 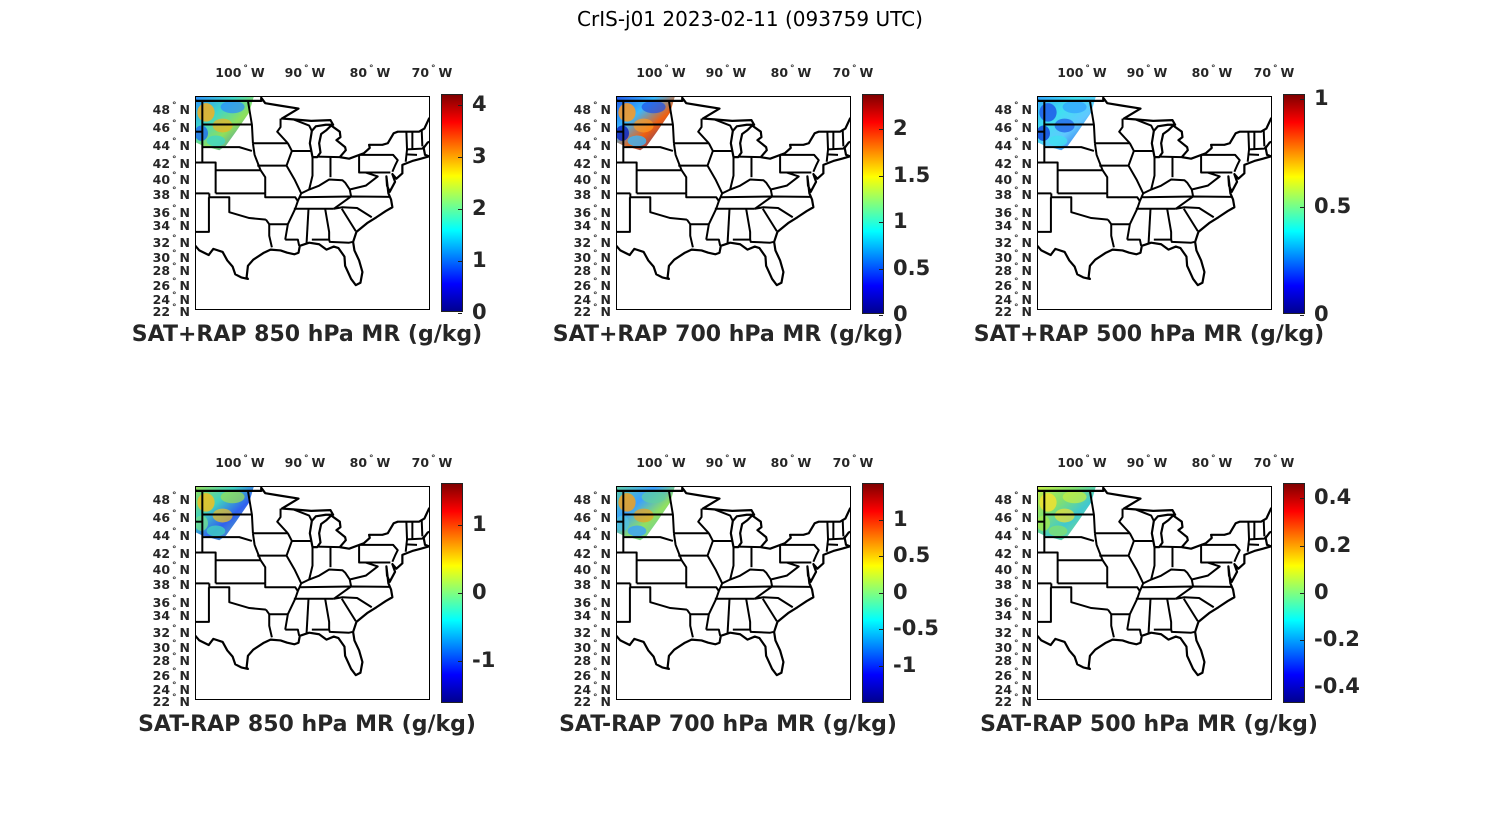 What do you see at coordinates (592, 162) in the screenshot?
I see `latitude-label: 42 ° N` at bounding box center [592, 162].